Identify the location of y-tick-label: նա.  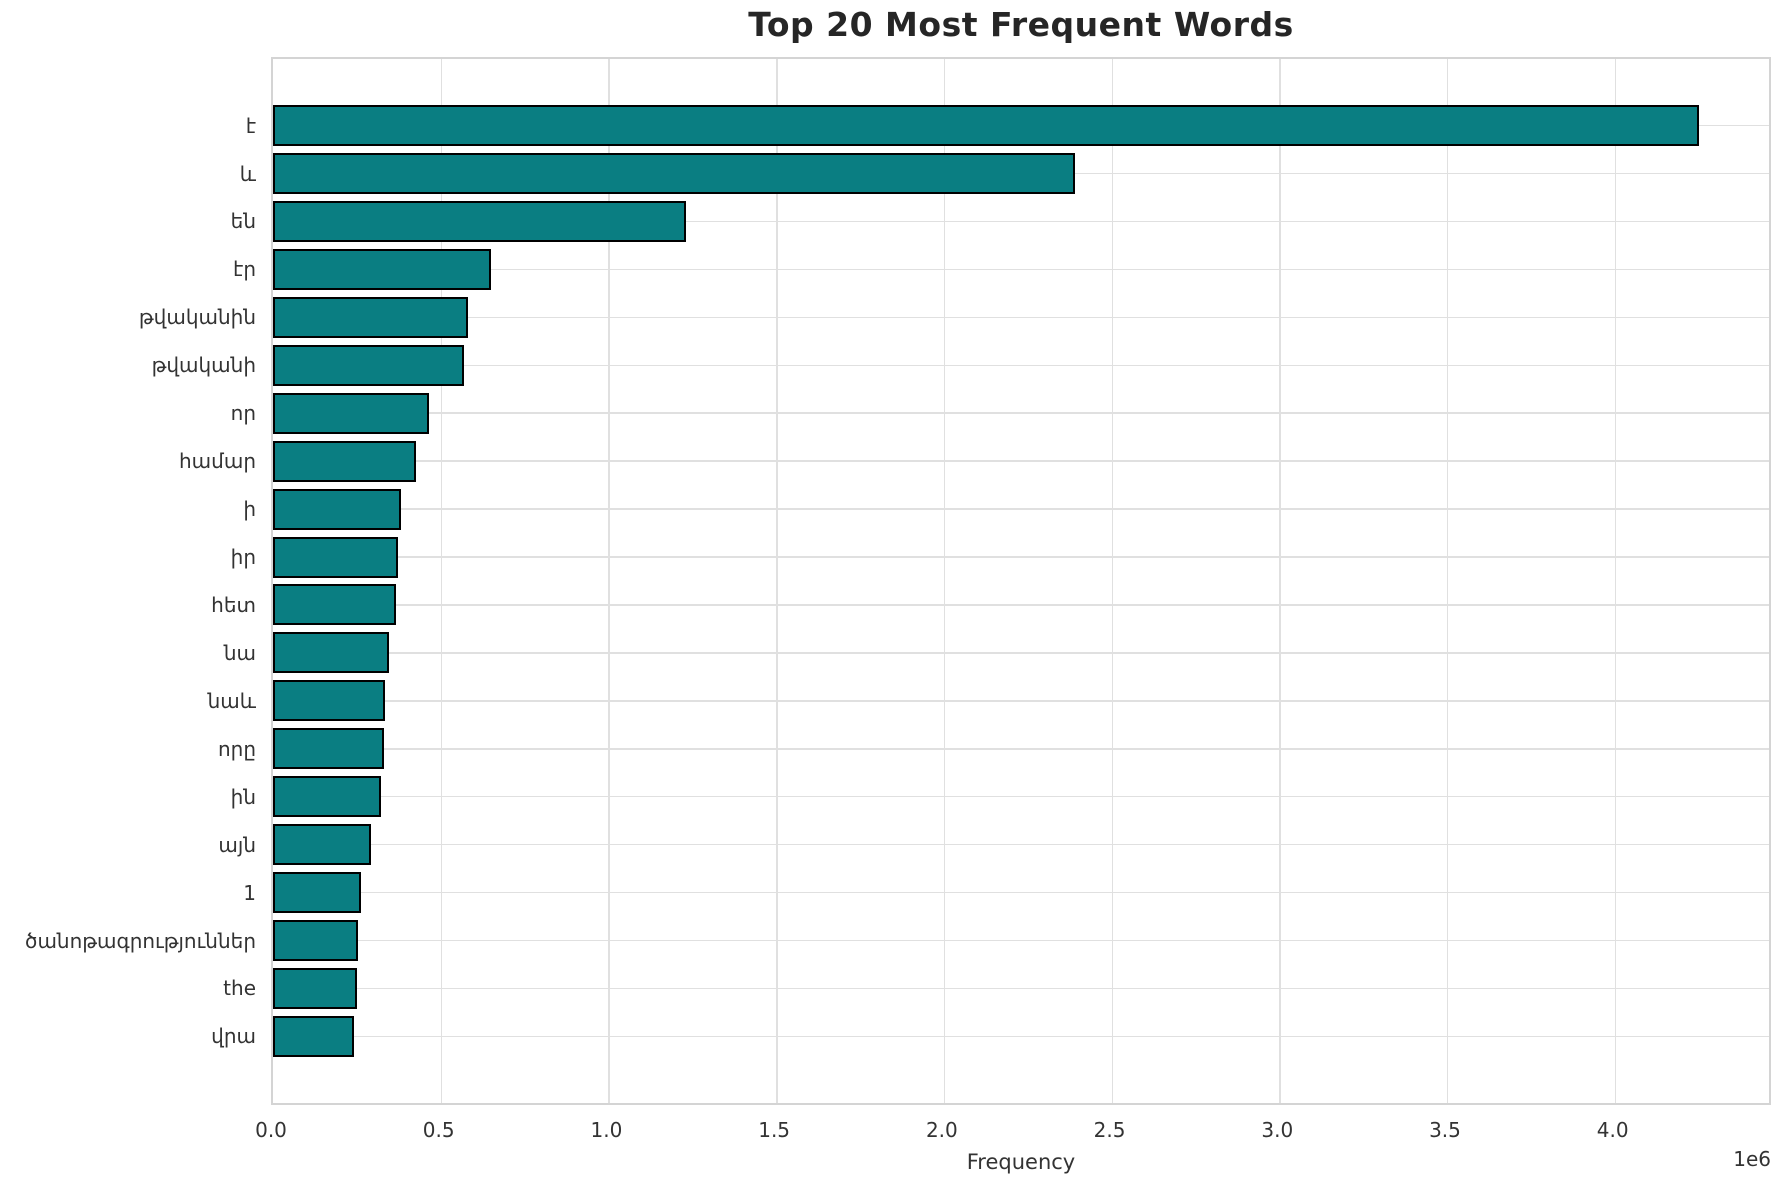
(239, 652).